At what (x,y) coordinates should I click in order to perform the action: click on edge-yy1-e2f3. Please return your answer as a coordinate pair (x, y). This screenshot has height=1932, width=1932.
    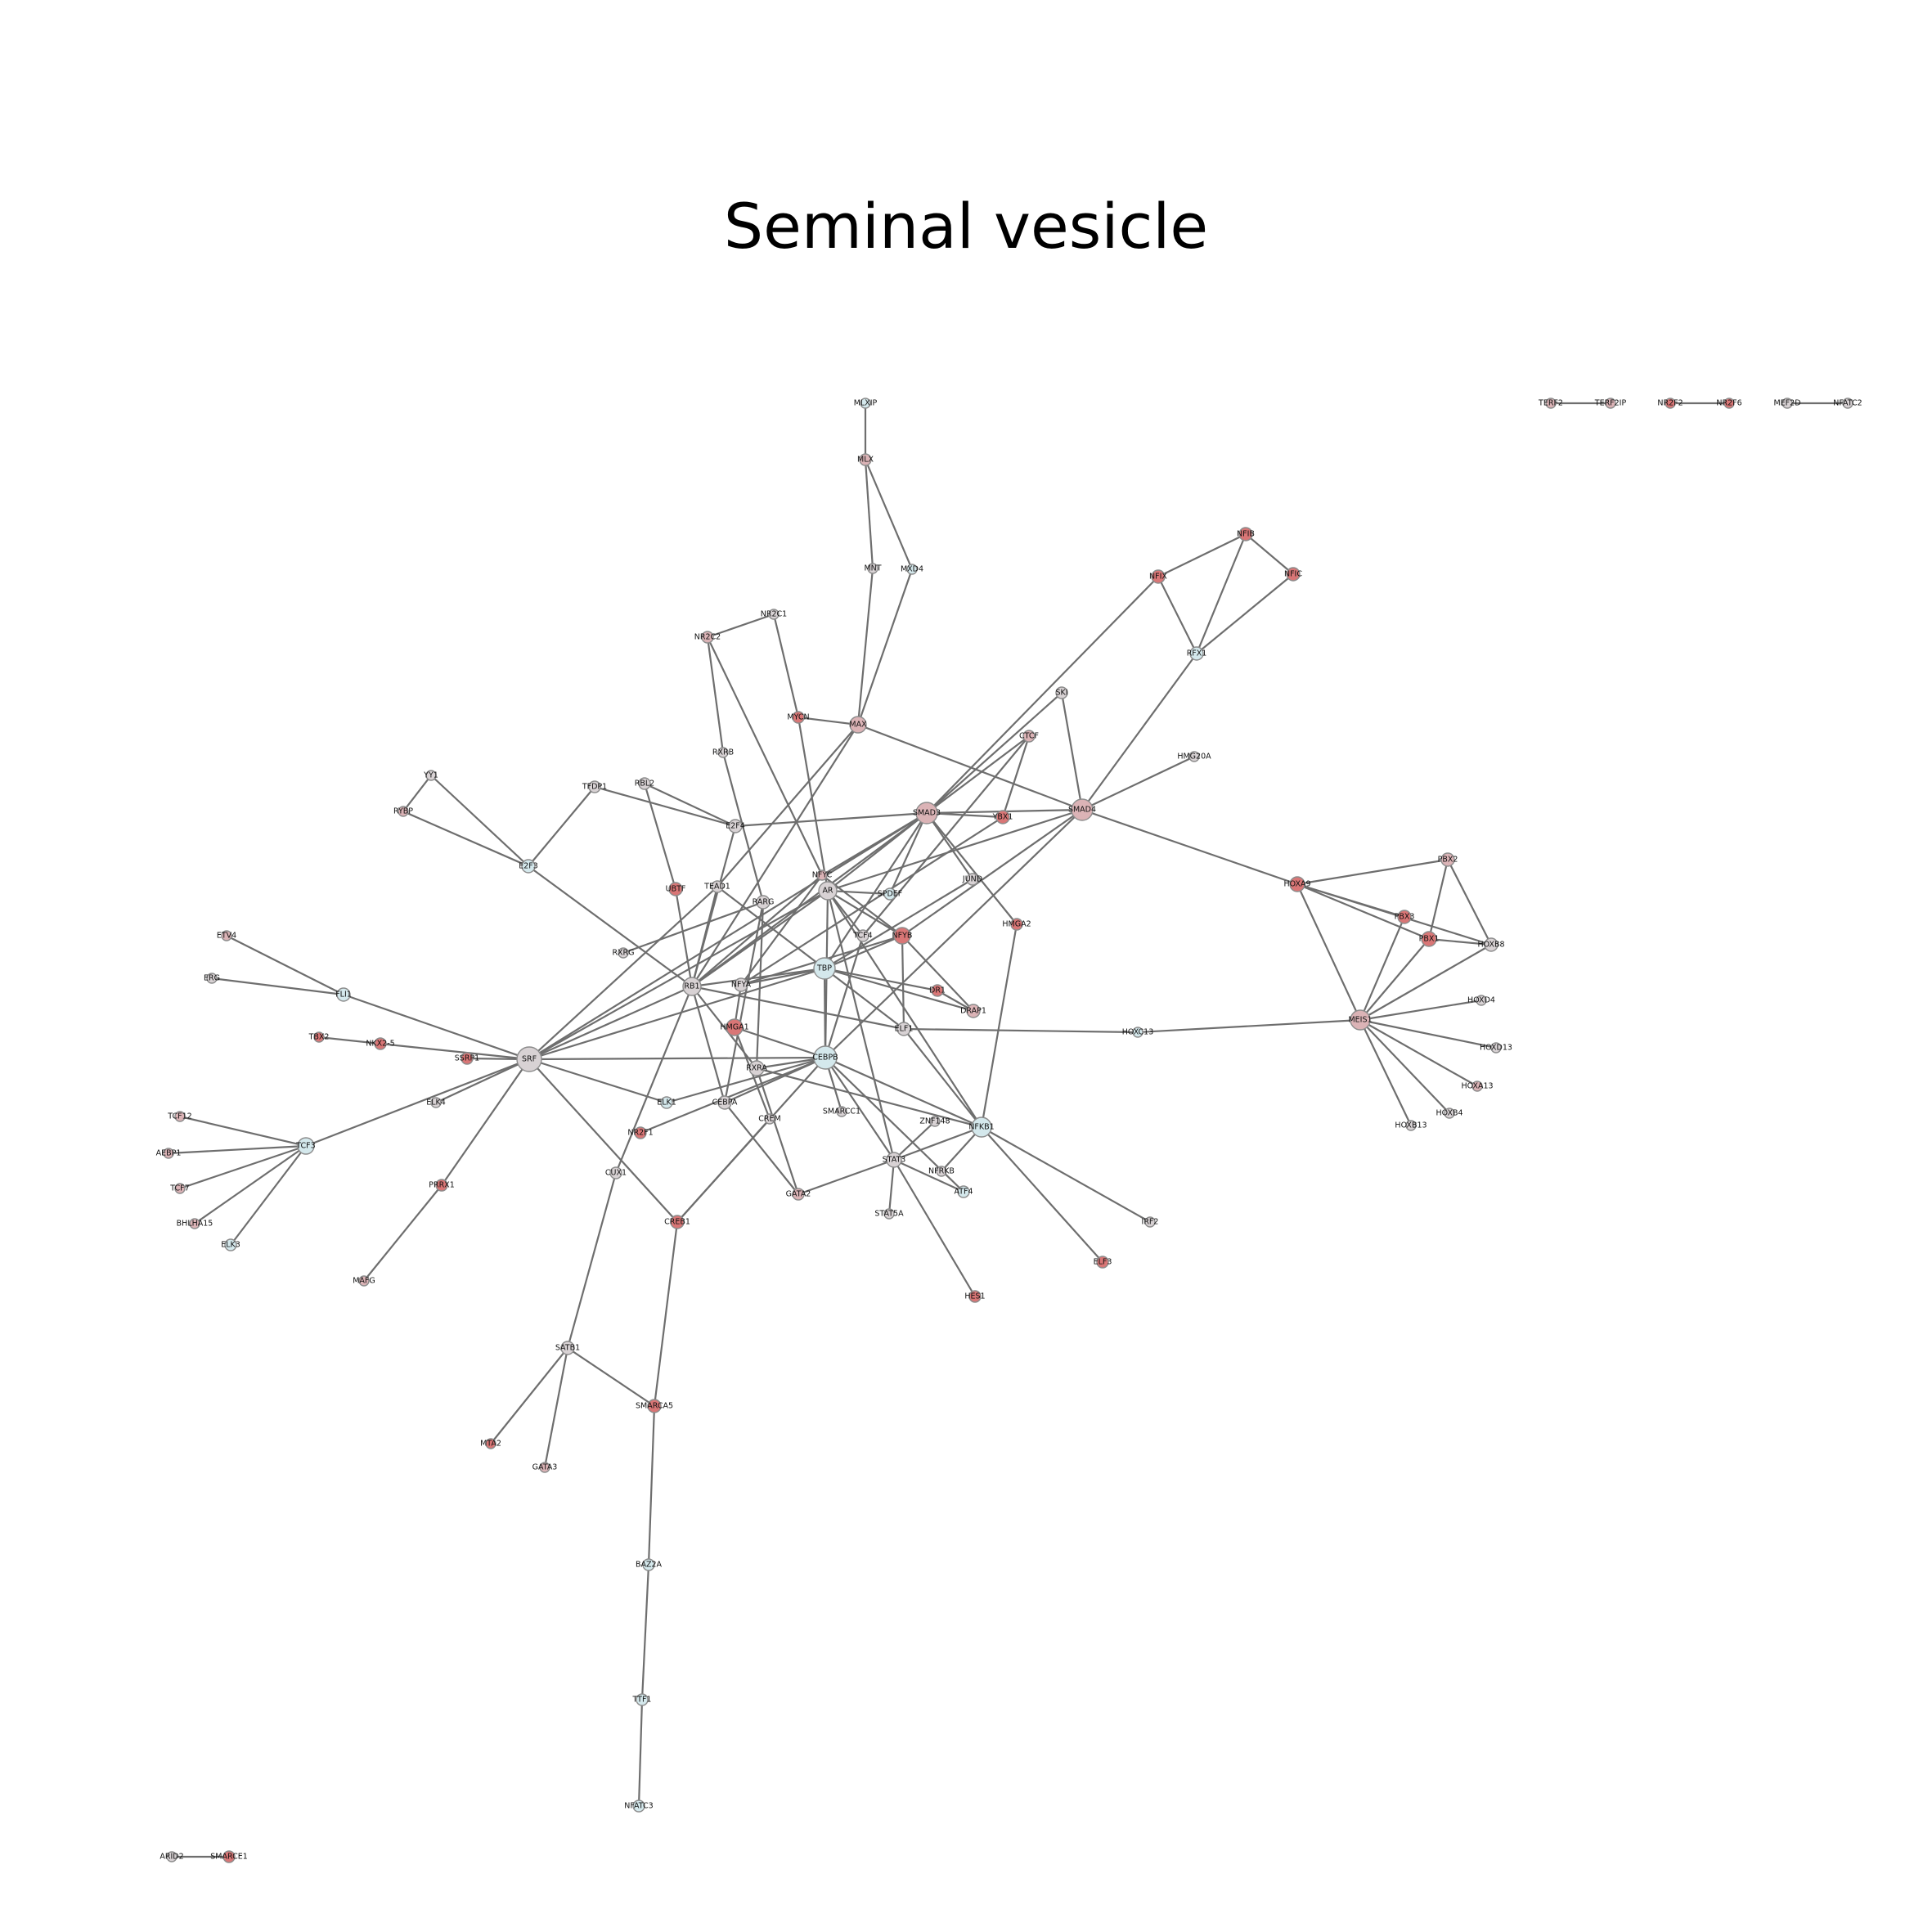
    Looking at the image, I should click on (479, 821).